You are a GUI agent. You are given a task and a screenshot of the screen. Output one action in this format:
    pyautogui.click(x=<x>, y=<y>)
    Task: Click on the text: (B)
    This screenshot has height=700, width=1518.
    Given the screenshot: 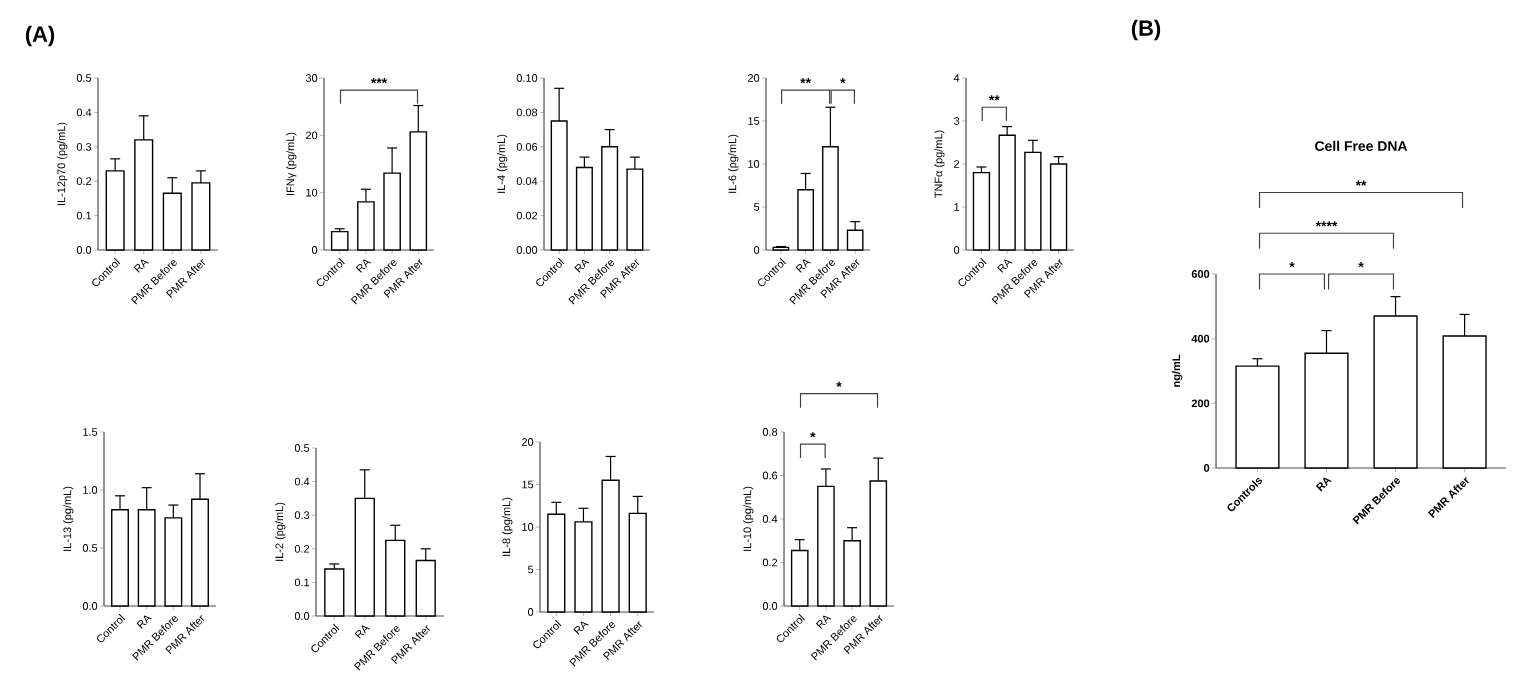 What is the action you would take?
    pyautogui.click(x=1146, y=30)
    